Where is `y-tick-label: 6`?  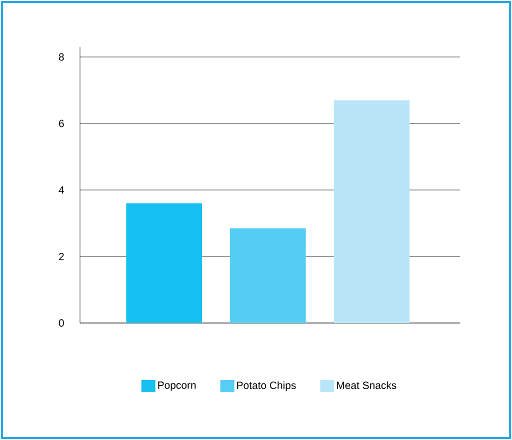
y-tick-label: 6 is located at coordinates (61, 124).